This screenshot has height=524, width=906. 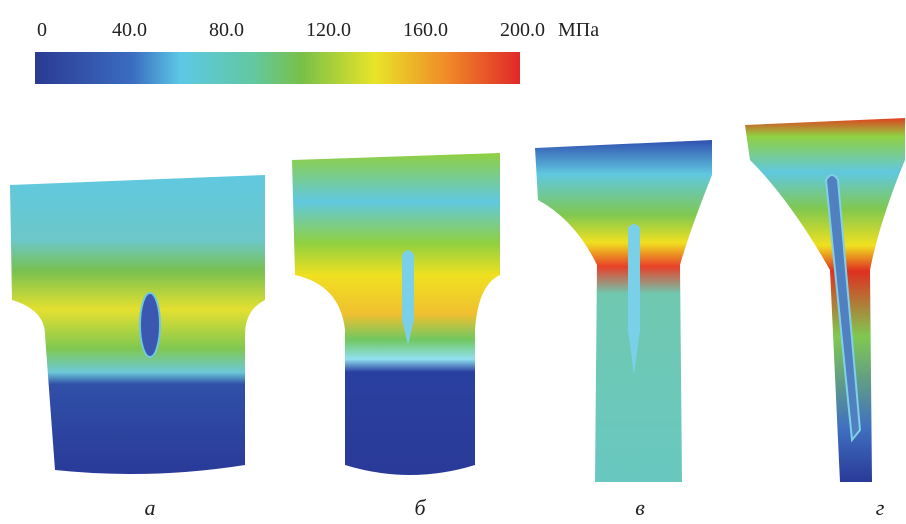 I want to click on panel-label: а, so click(x=150, y=507).